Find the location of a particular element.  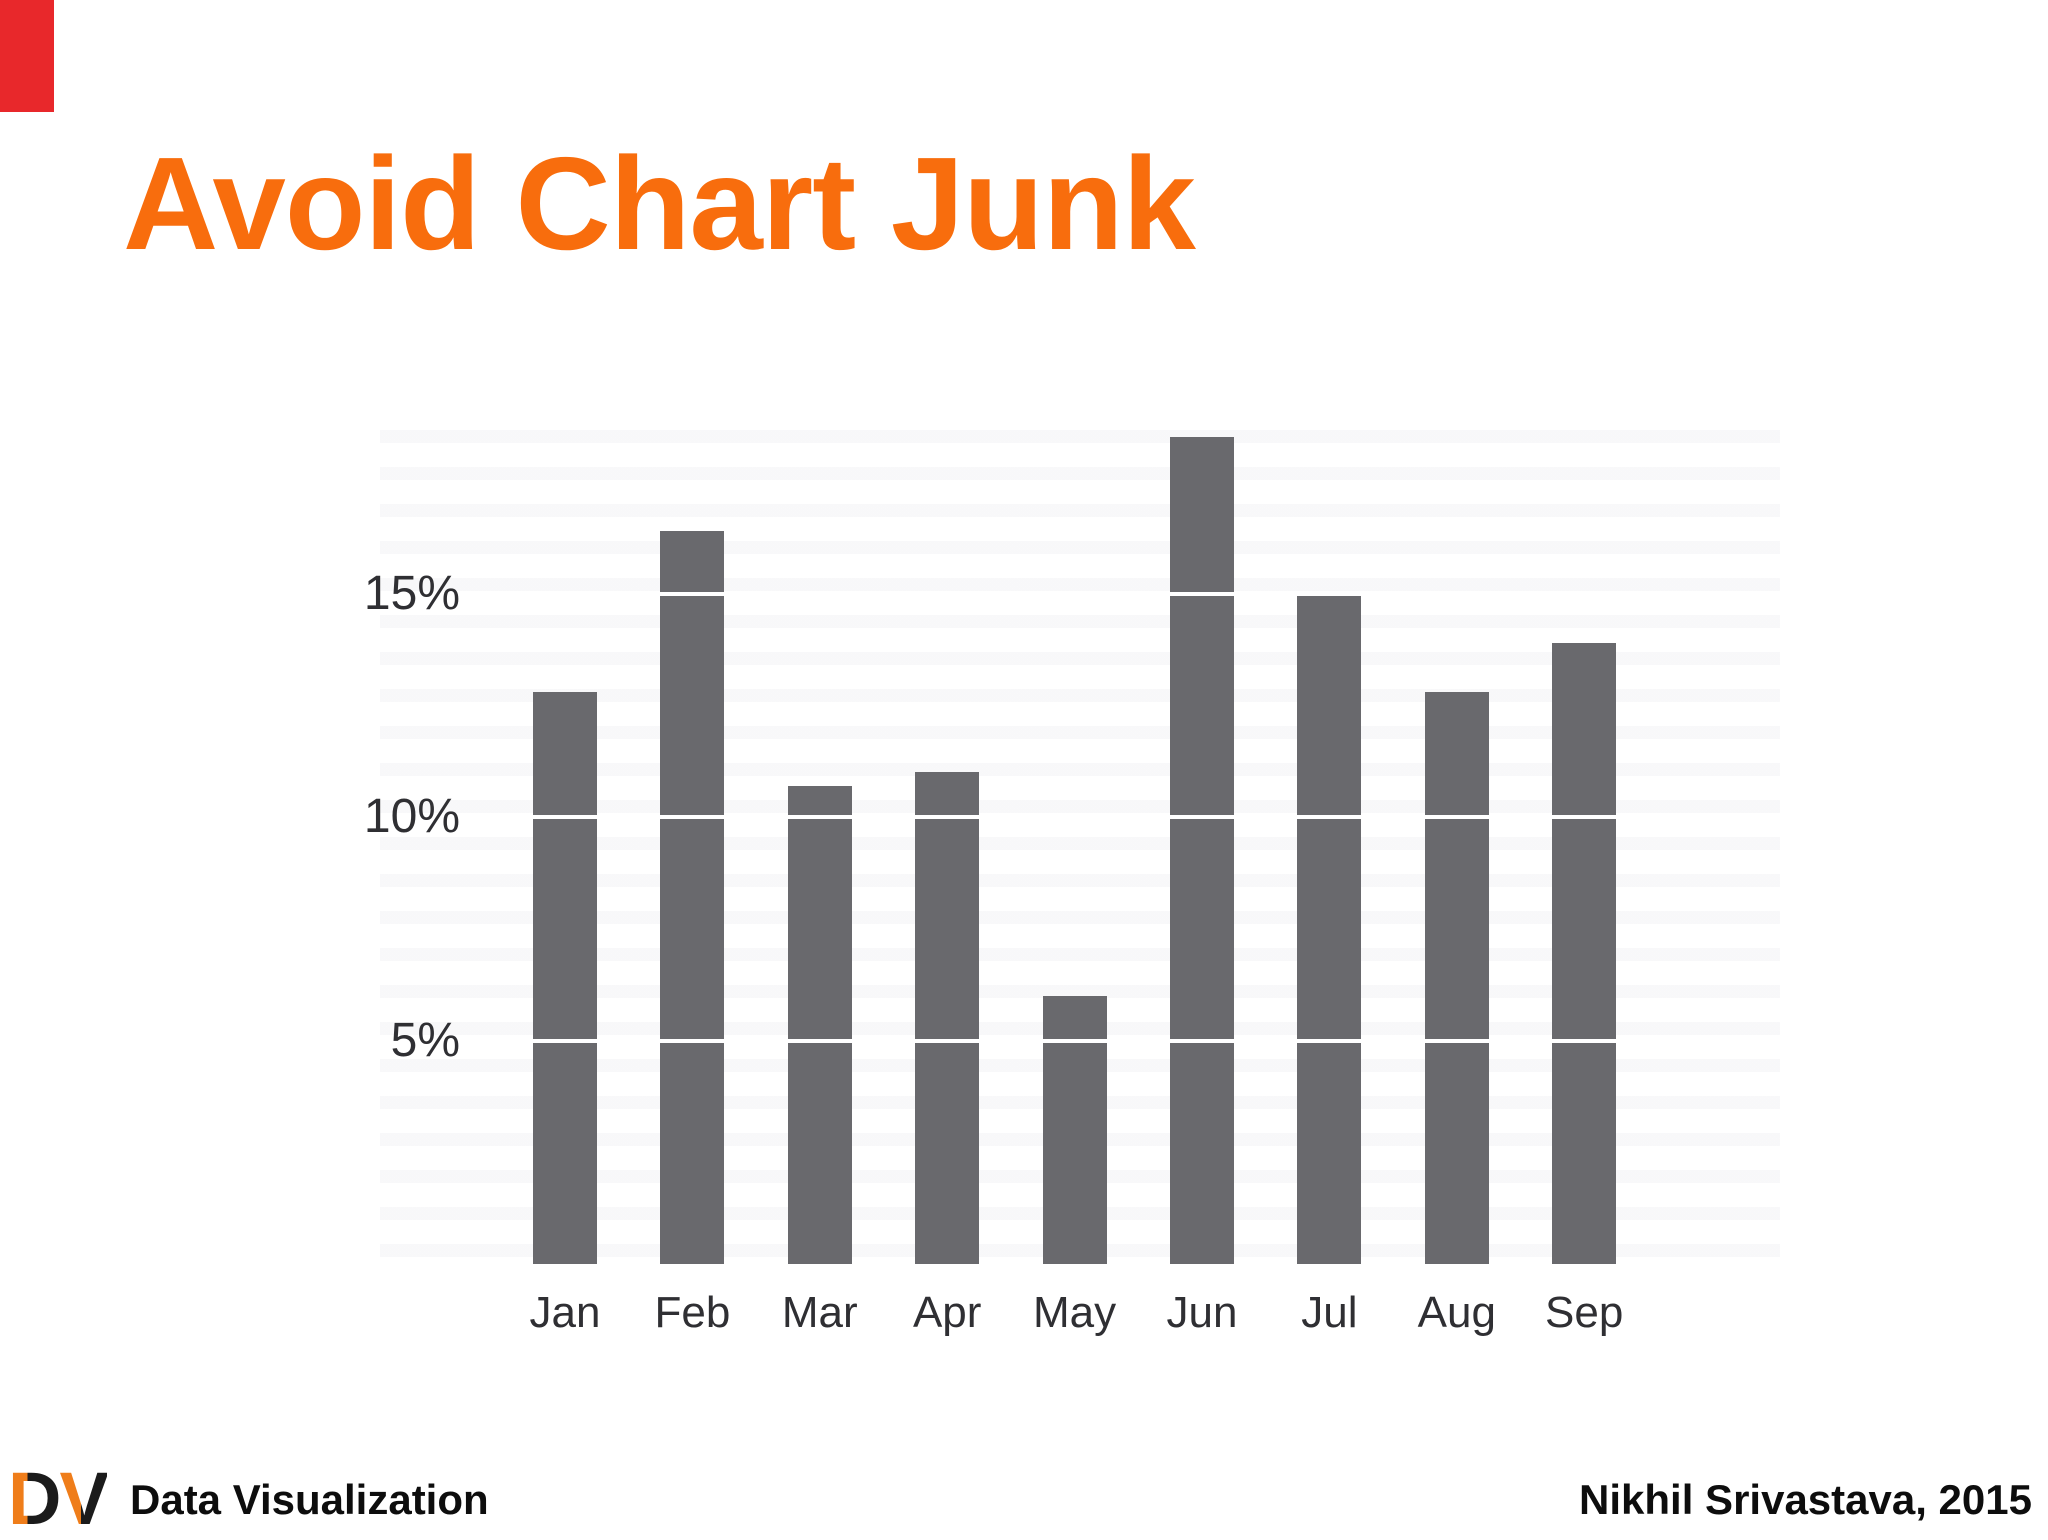

logo-letter-d: D is located at coordinates (34, 1498).